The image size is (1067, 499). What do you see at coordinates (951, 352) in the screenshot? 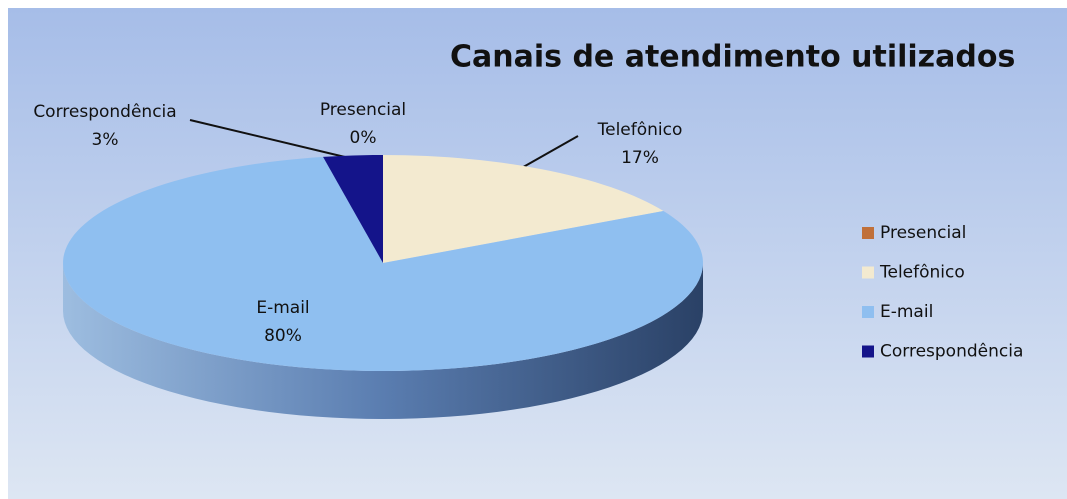
I see `legend-label: Correspondência` at bounding box center [951, 352].